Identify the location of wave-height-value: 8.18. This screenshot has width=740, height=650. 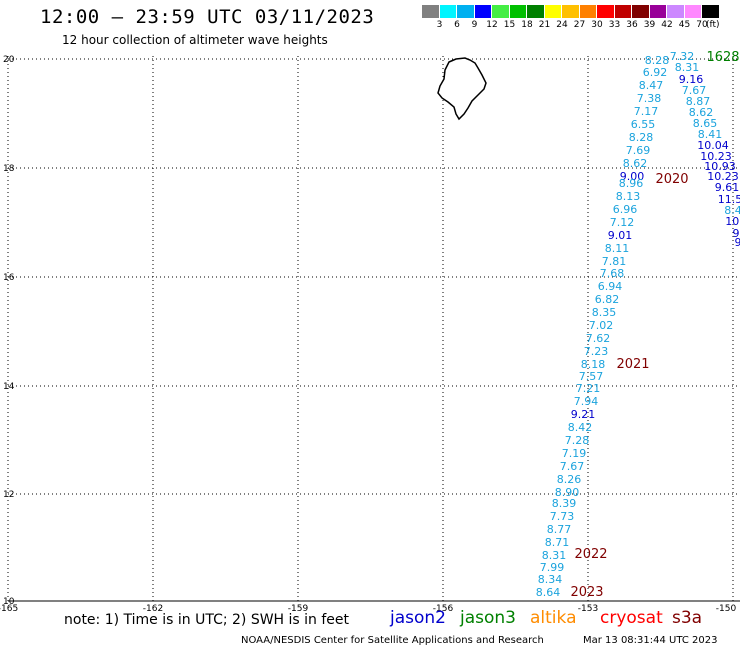
(593, 364).